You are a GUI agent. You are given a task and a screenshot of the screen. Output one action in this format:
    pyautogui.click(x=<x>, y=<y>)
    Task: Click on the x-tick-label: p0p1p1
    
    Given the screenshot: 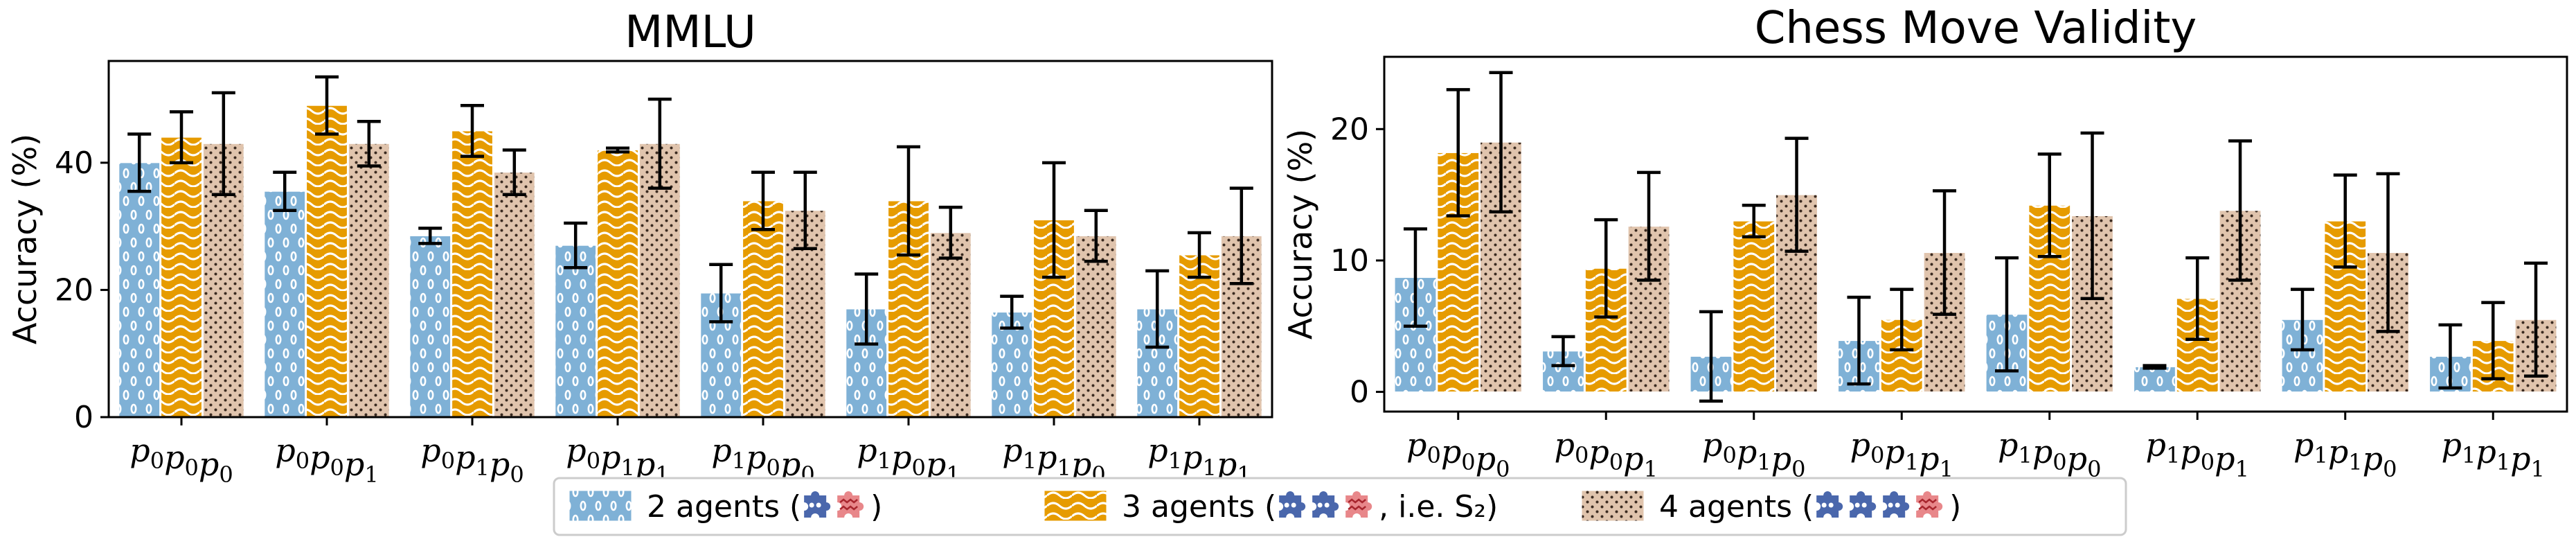 What is the action you would take?
    pyautogui.click(x=1901, y=454)
    